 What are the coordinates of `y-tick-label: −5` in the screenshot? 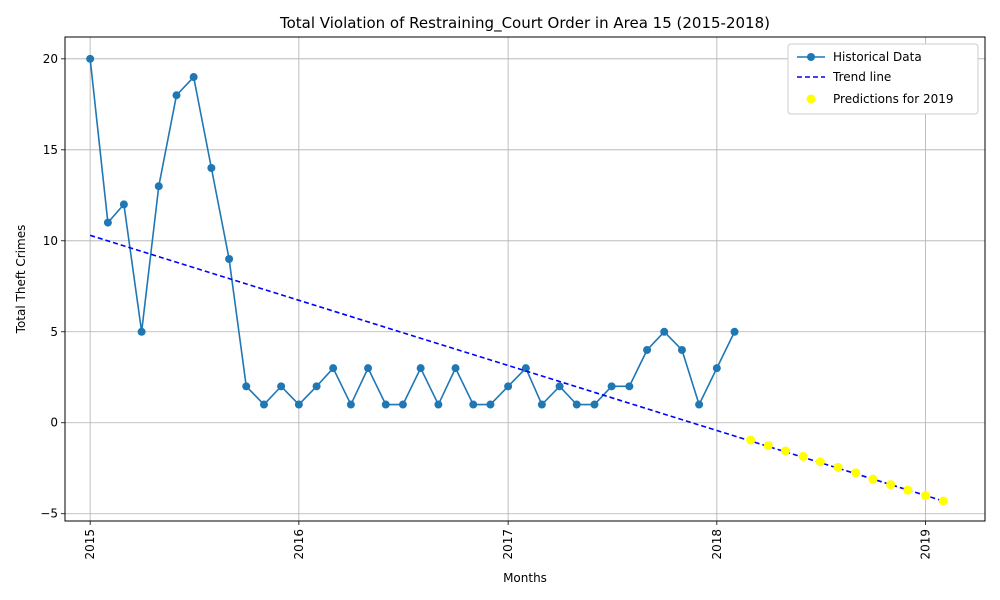 It's located at (49, 514).